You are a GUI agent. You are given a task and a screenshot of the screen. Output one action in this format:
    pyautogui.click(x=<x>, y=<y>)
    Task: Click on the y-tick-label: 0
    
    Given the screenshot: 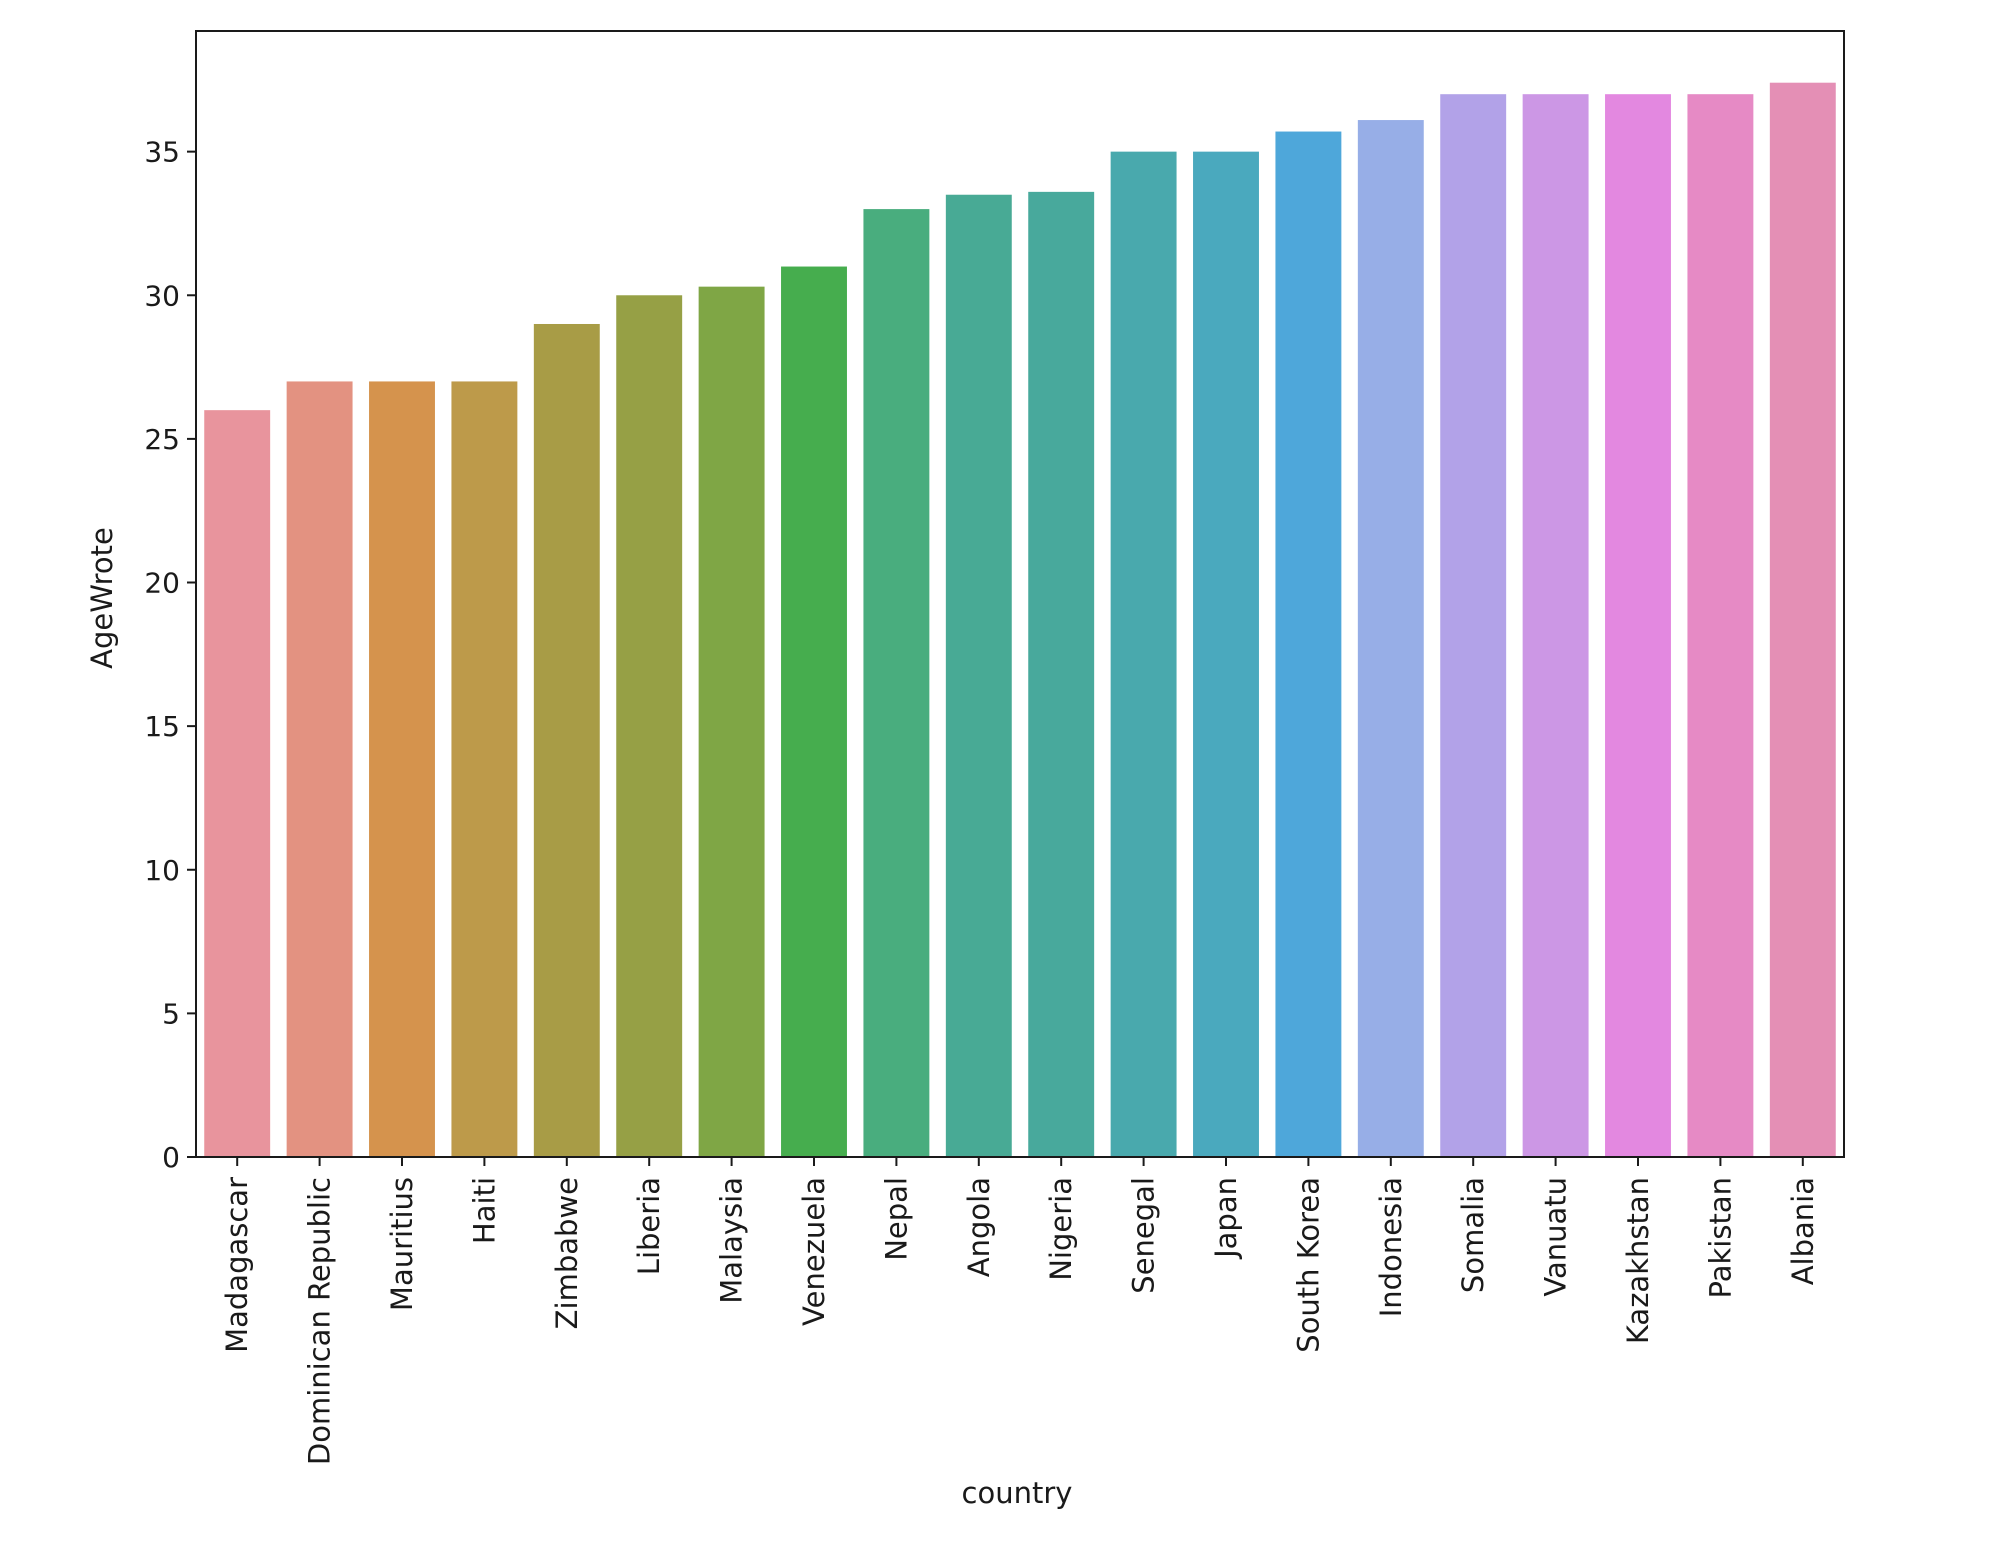 What is the action you would take?
    pyautogui.click(x=171, y=1157)
    